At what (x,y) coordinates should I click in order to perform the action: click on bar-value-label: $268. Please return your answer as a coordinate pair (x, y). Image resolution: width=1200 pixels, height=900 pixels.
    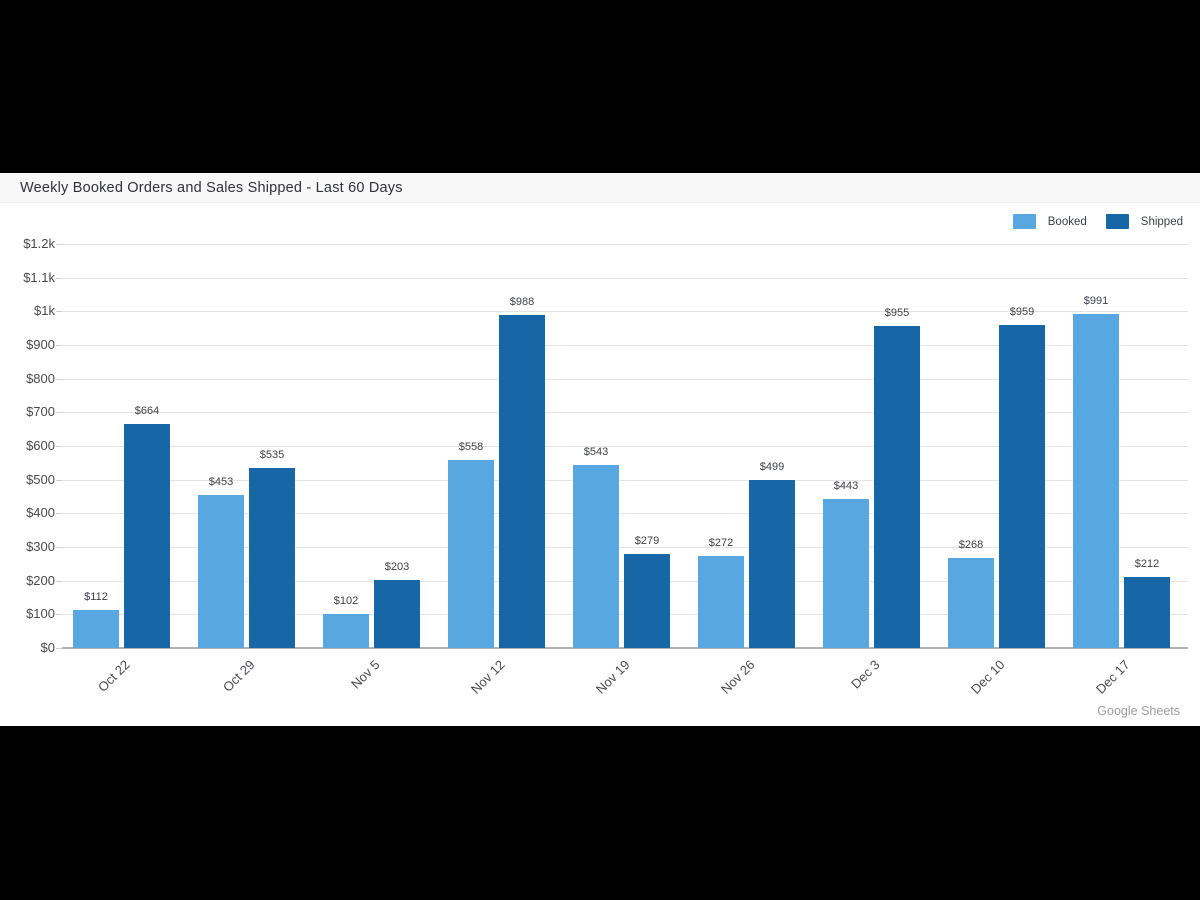
    Looking at the image, I should click on (971, 544).